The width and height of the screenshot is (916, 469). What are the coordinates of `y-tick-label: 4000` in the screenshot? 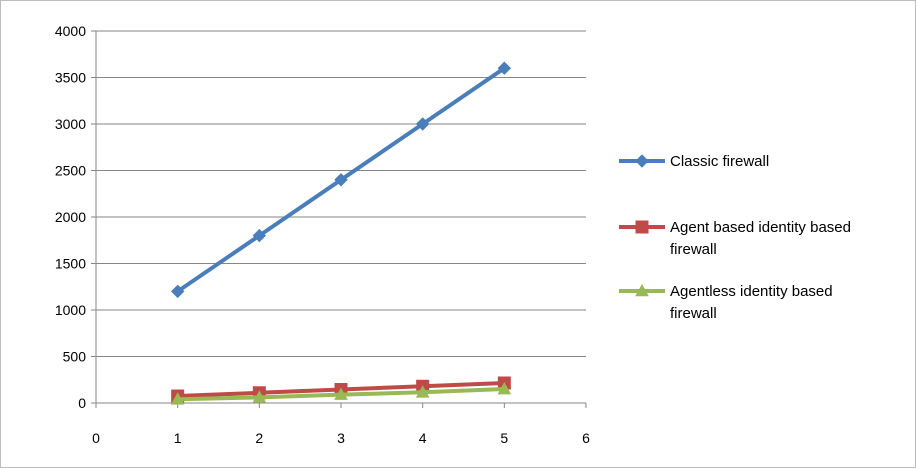 It's located at (70, 31).